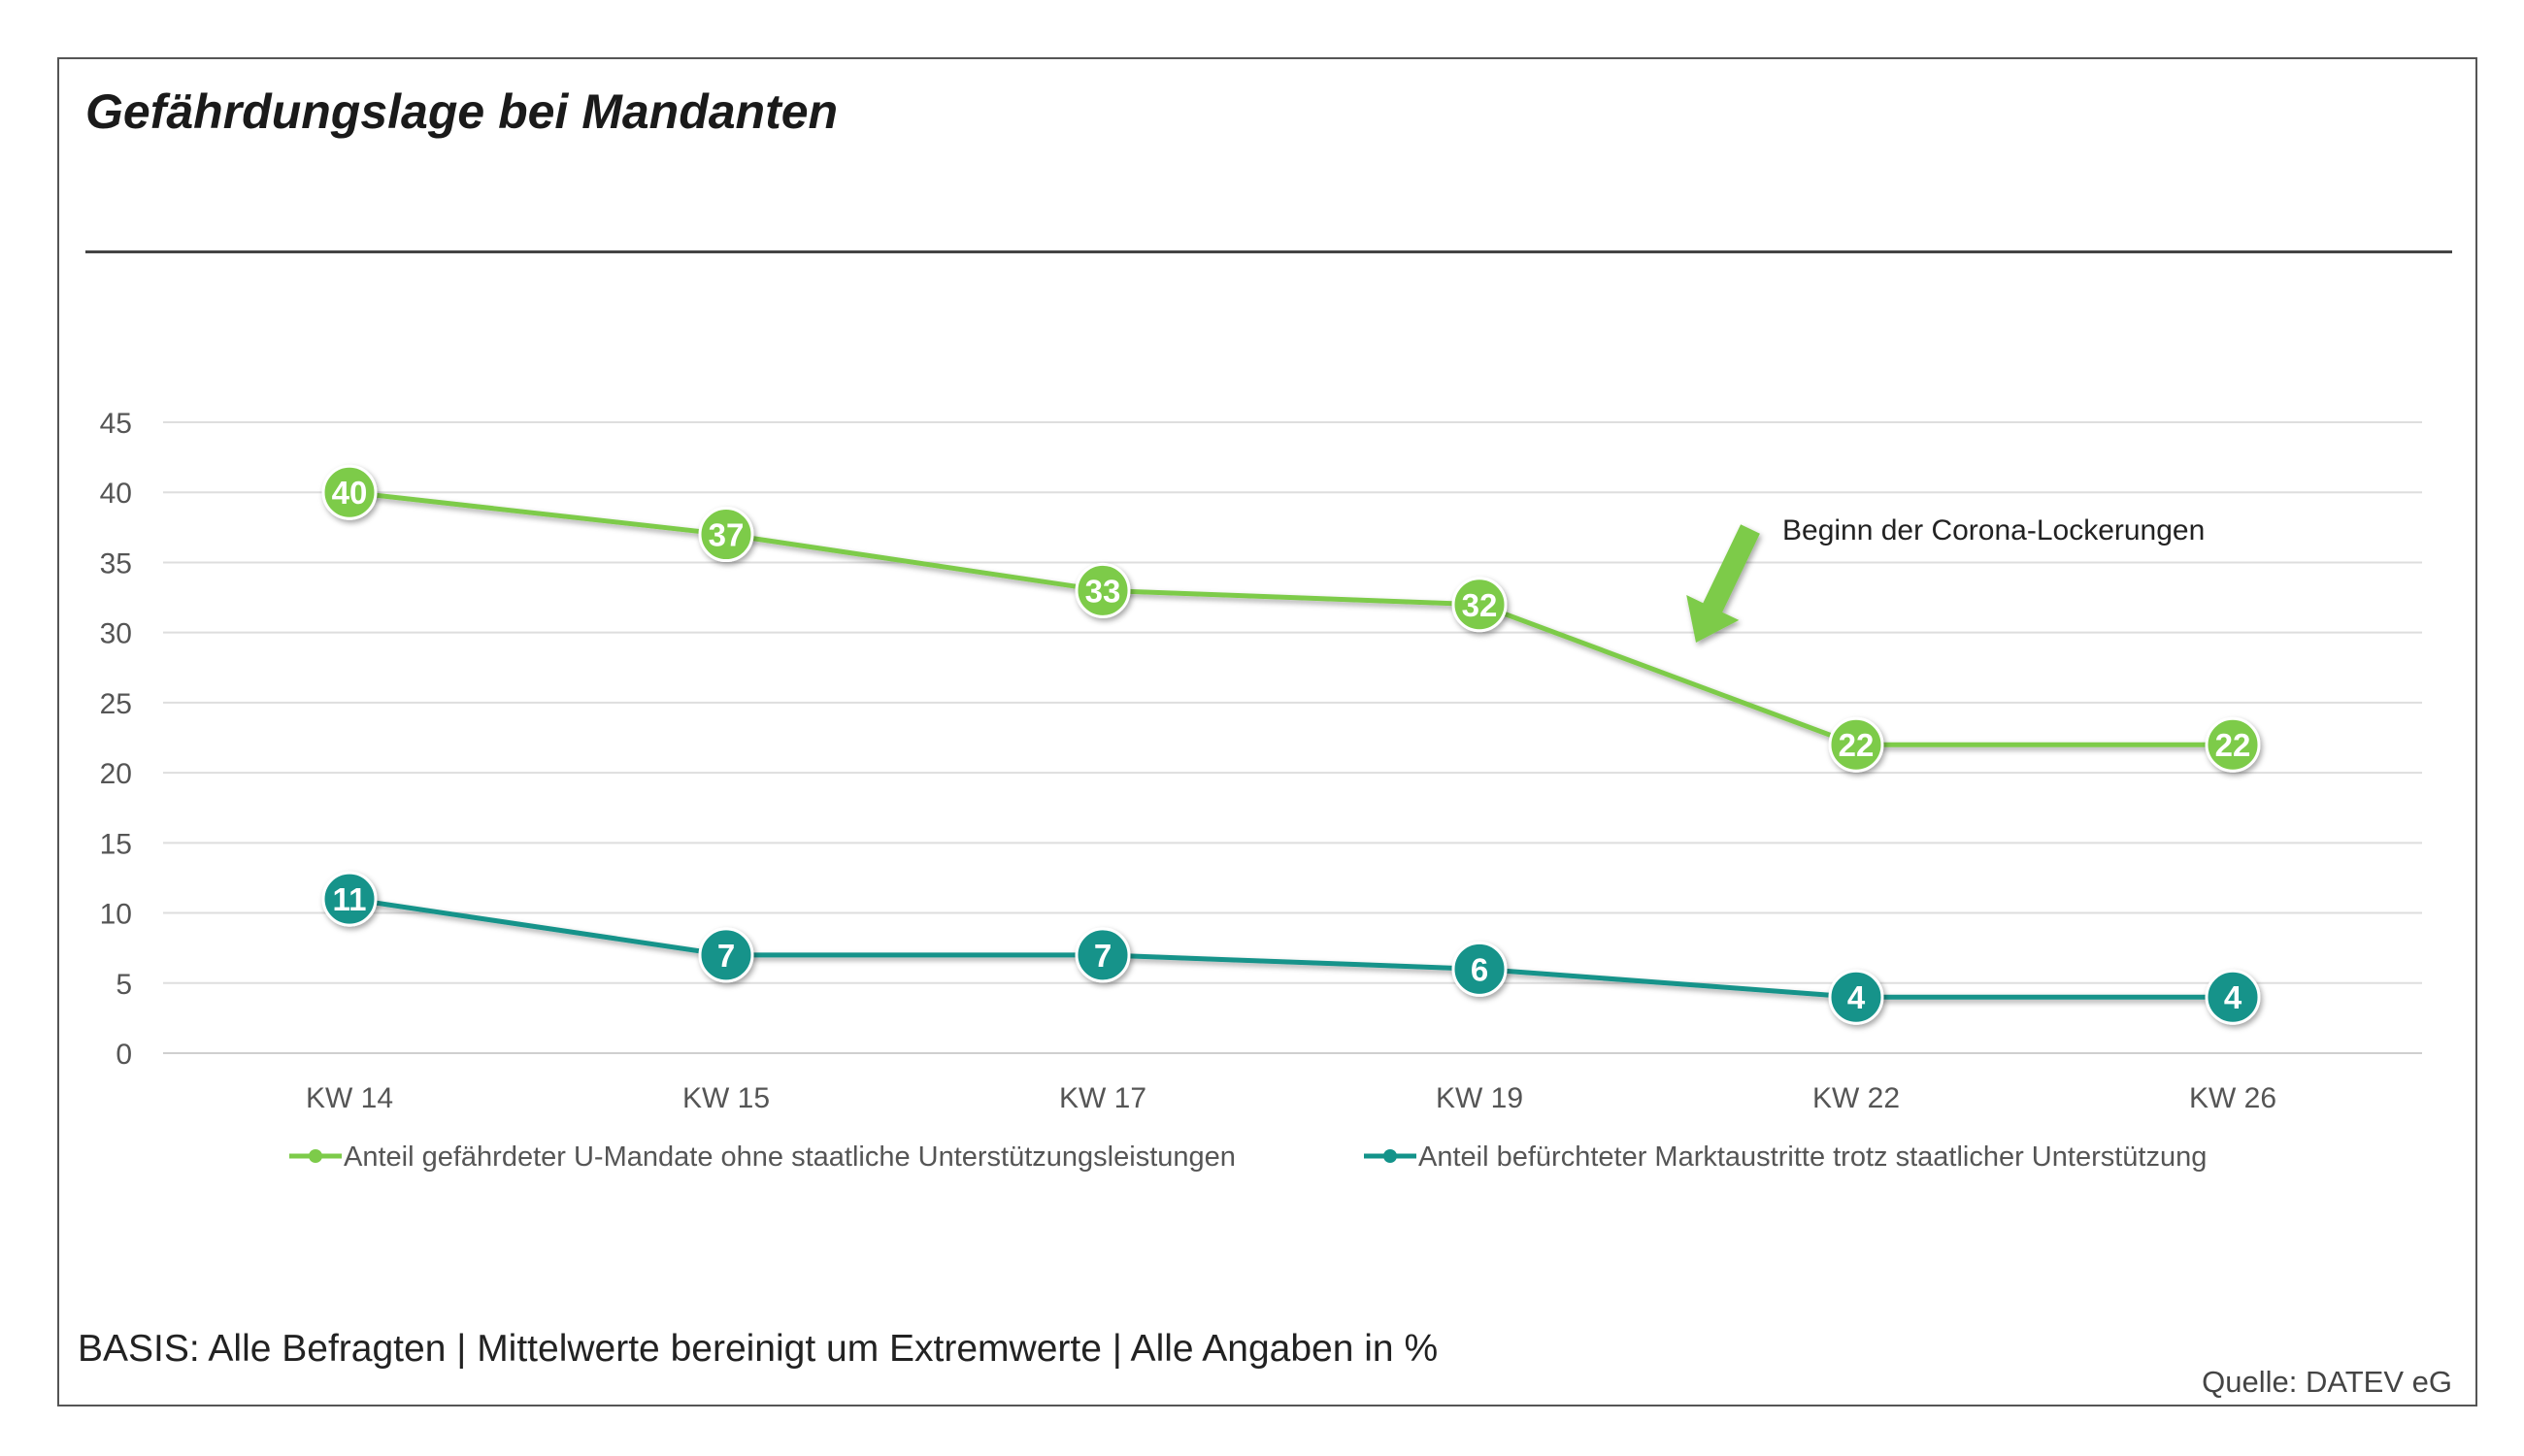 Image resolution: width=2524 pixels, height=1456 pixels. I want to click on chart-title: Gefährdungslage bei Mandanten, so click(462, 111).